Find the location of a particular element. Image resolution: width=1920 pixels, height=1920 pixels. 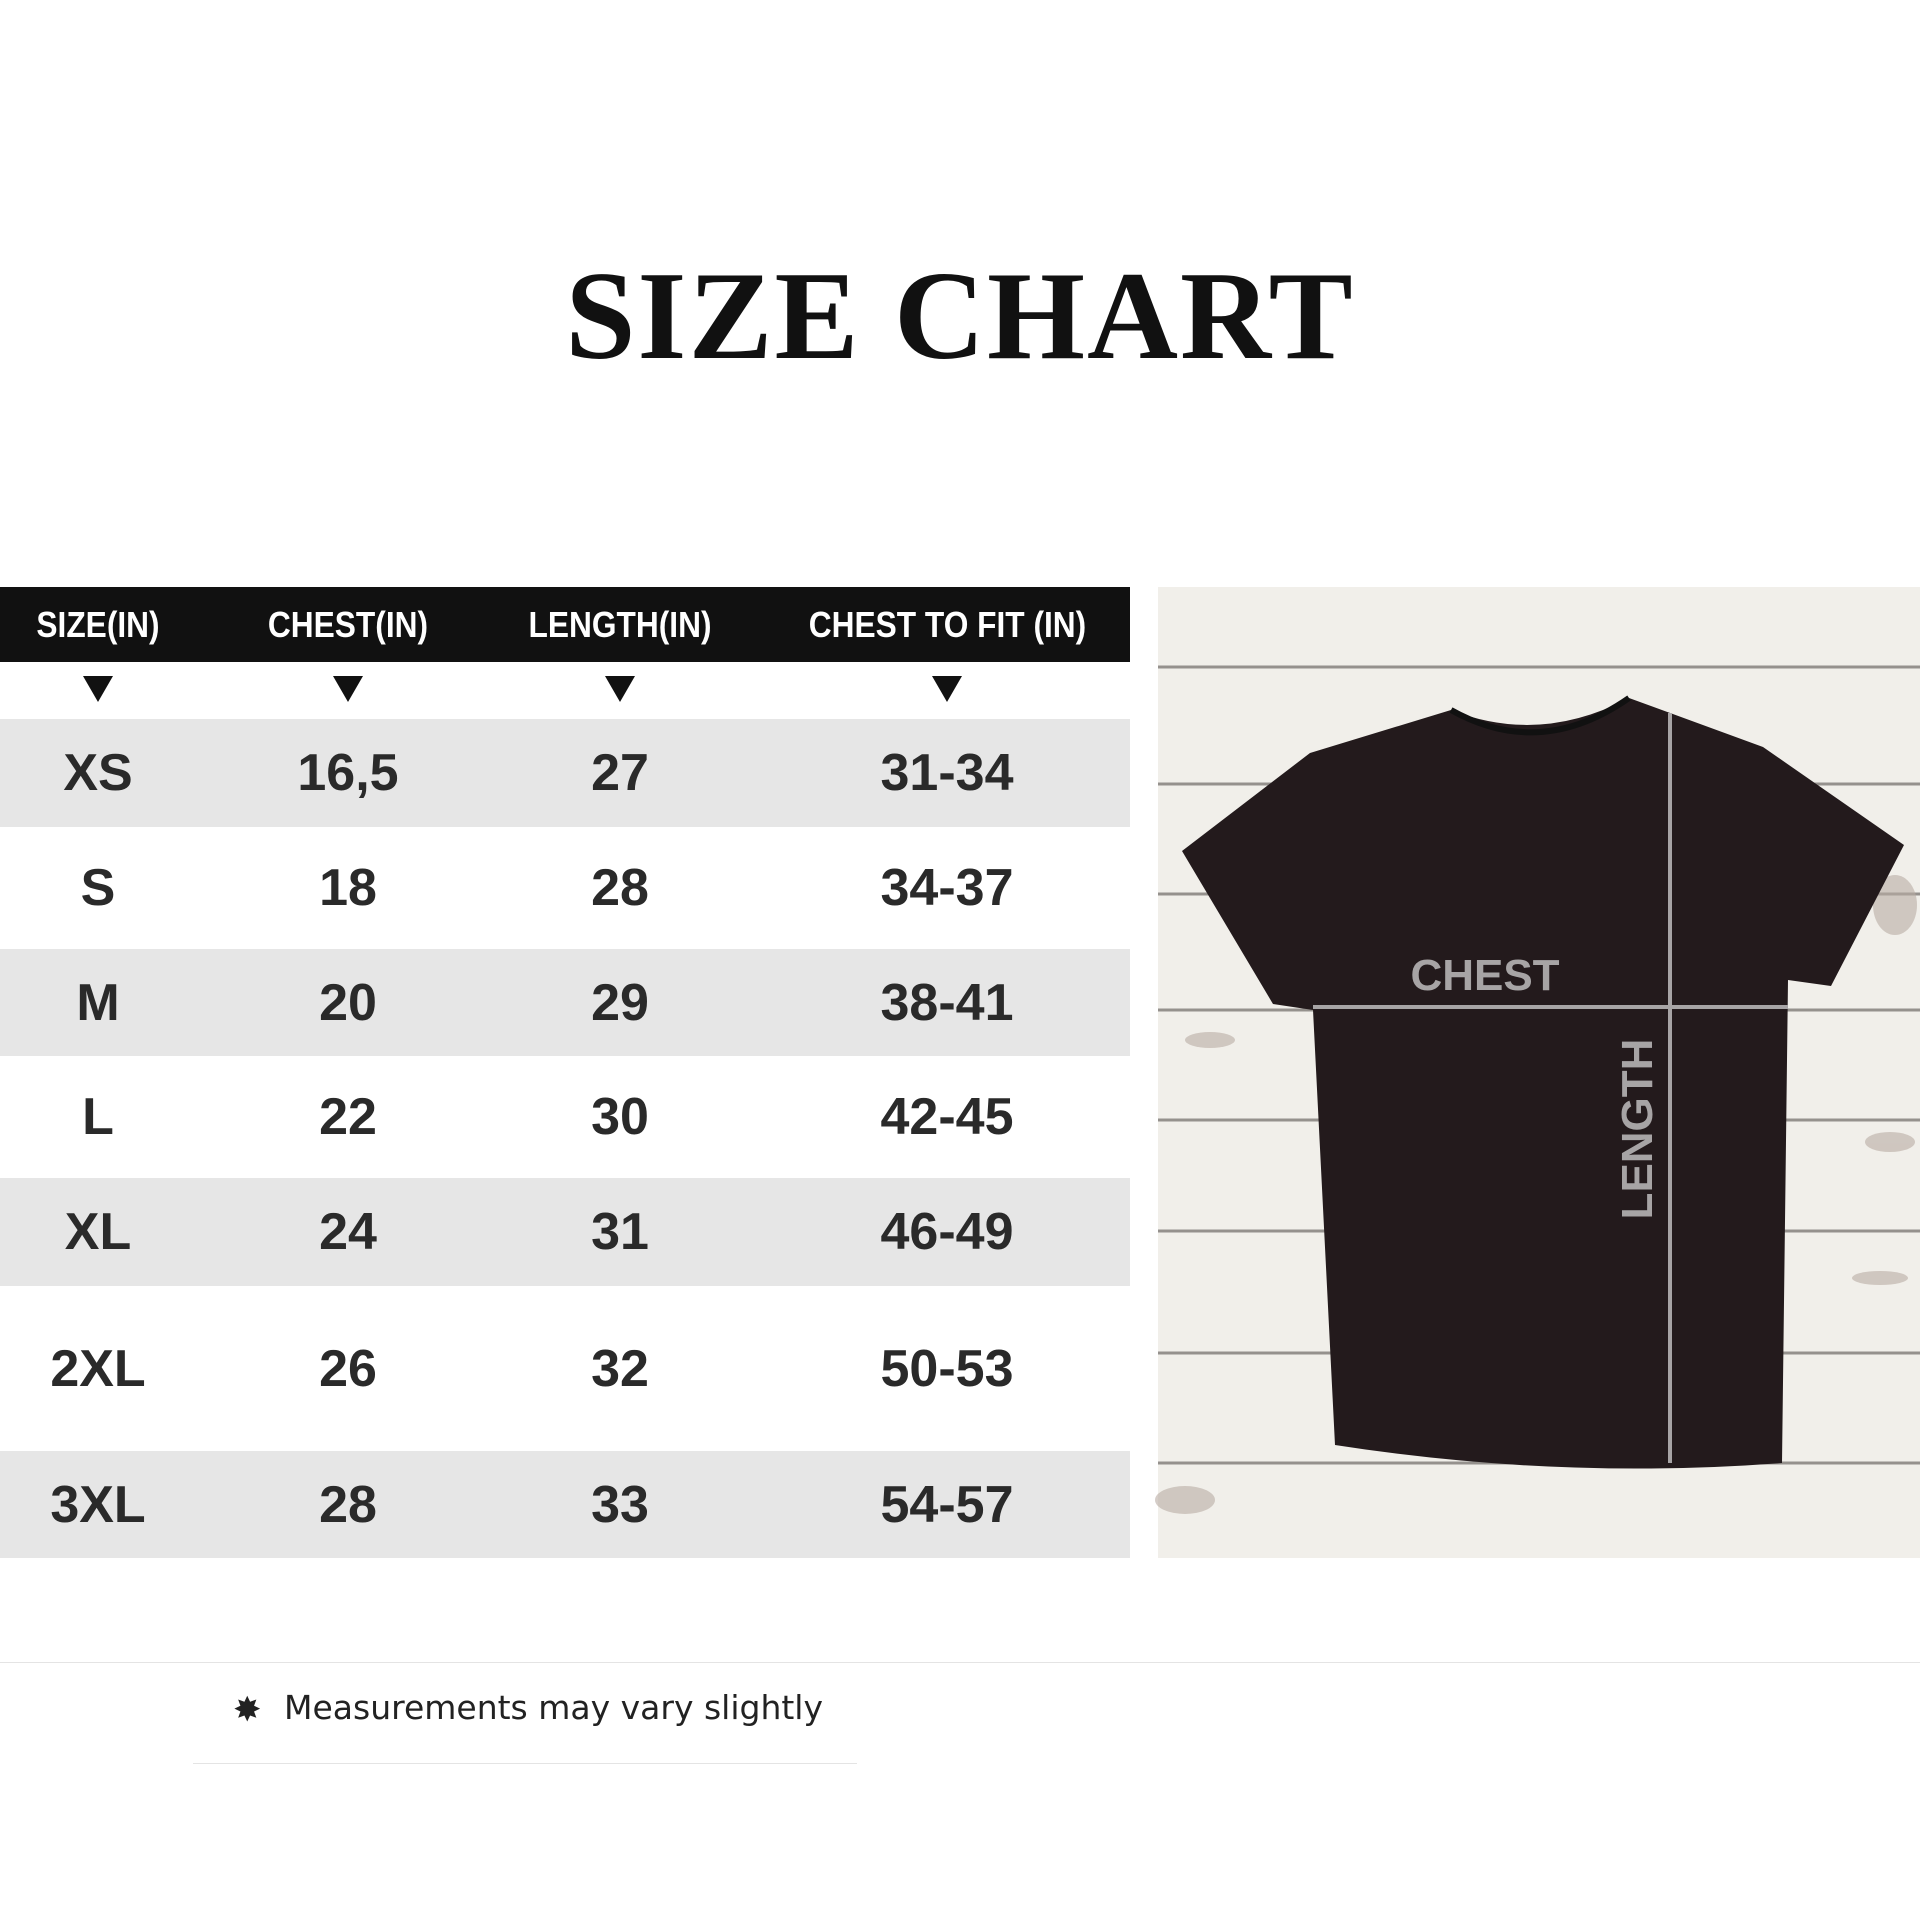

cell-chest: 16,5 is located at coordinates (348, 773).